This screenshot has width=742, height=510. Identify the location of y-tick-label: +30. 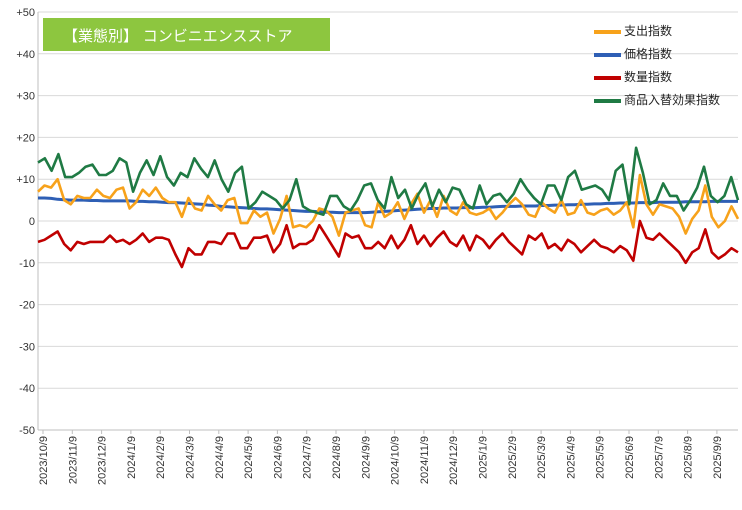
(25, 97).